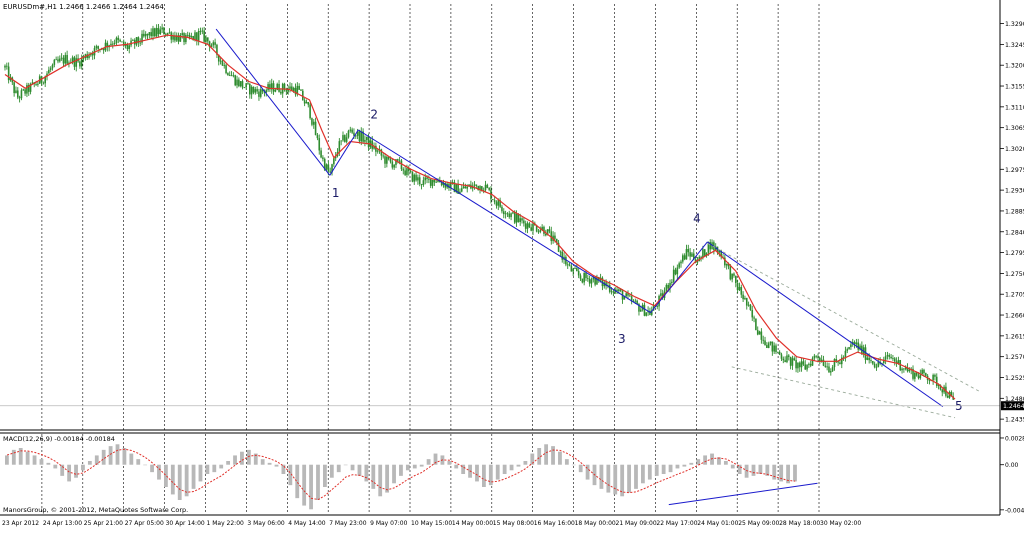 The width and height of the screenshot is (1024, 533). I want to click on price-tick-label: 1.3155, so click(1014, 87).